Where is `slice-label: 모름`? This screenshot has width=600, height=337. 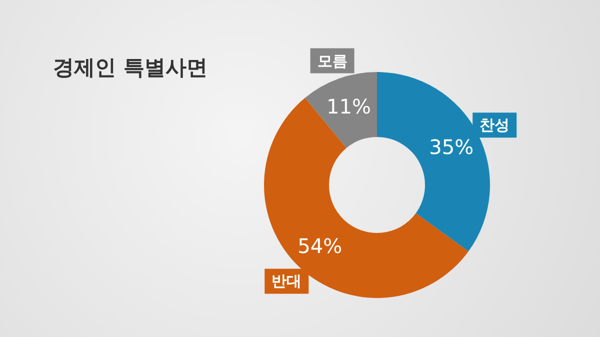
slice-label: 모름 is located at coordinates (332, 61).